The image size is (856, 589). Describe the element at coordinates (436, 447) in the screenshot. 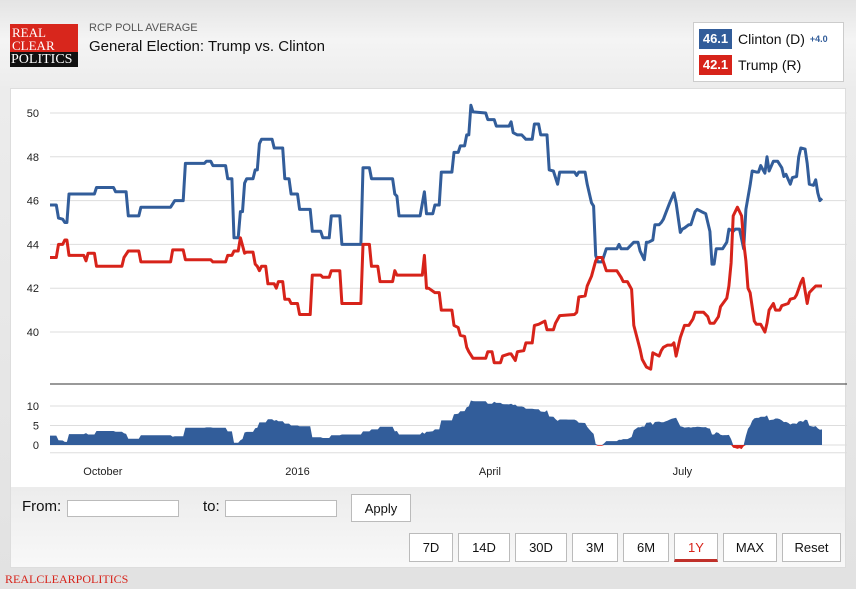

I see `spread-negative-area` at that location.